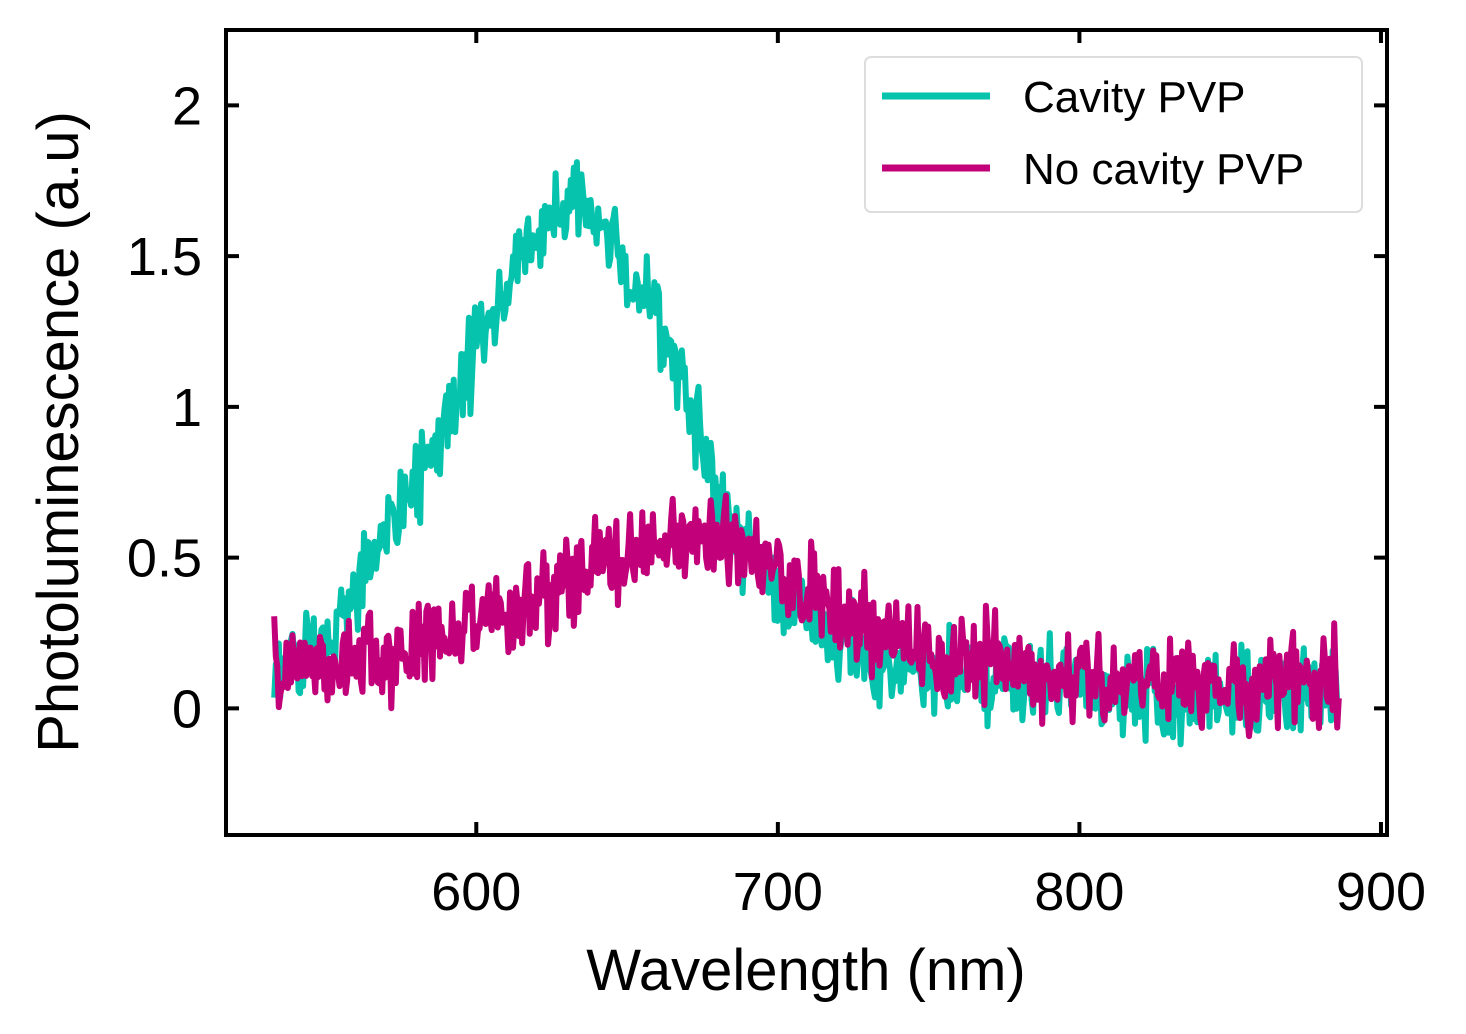  Describe the element at coordinates (164, 559) in the screenshot. I see `y-tick-label: 0.5` at that location.